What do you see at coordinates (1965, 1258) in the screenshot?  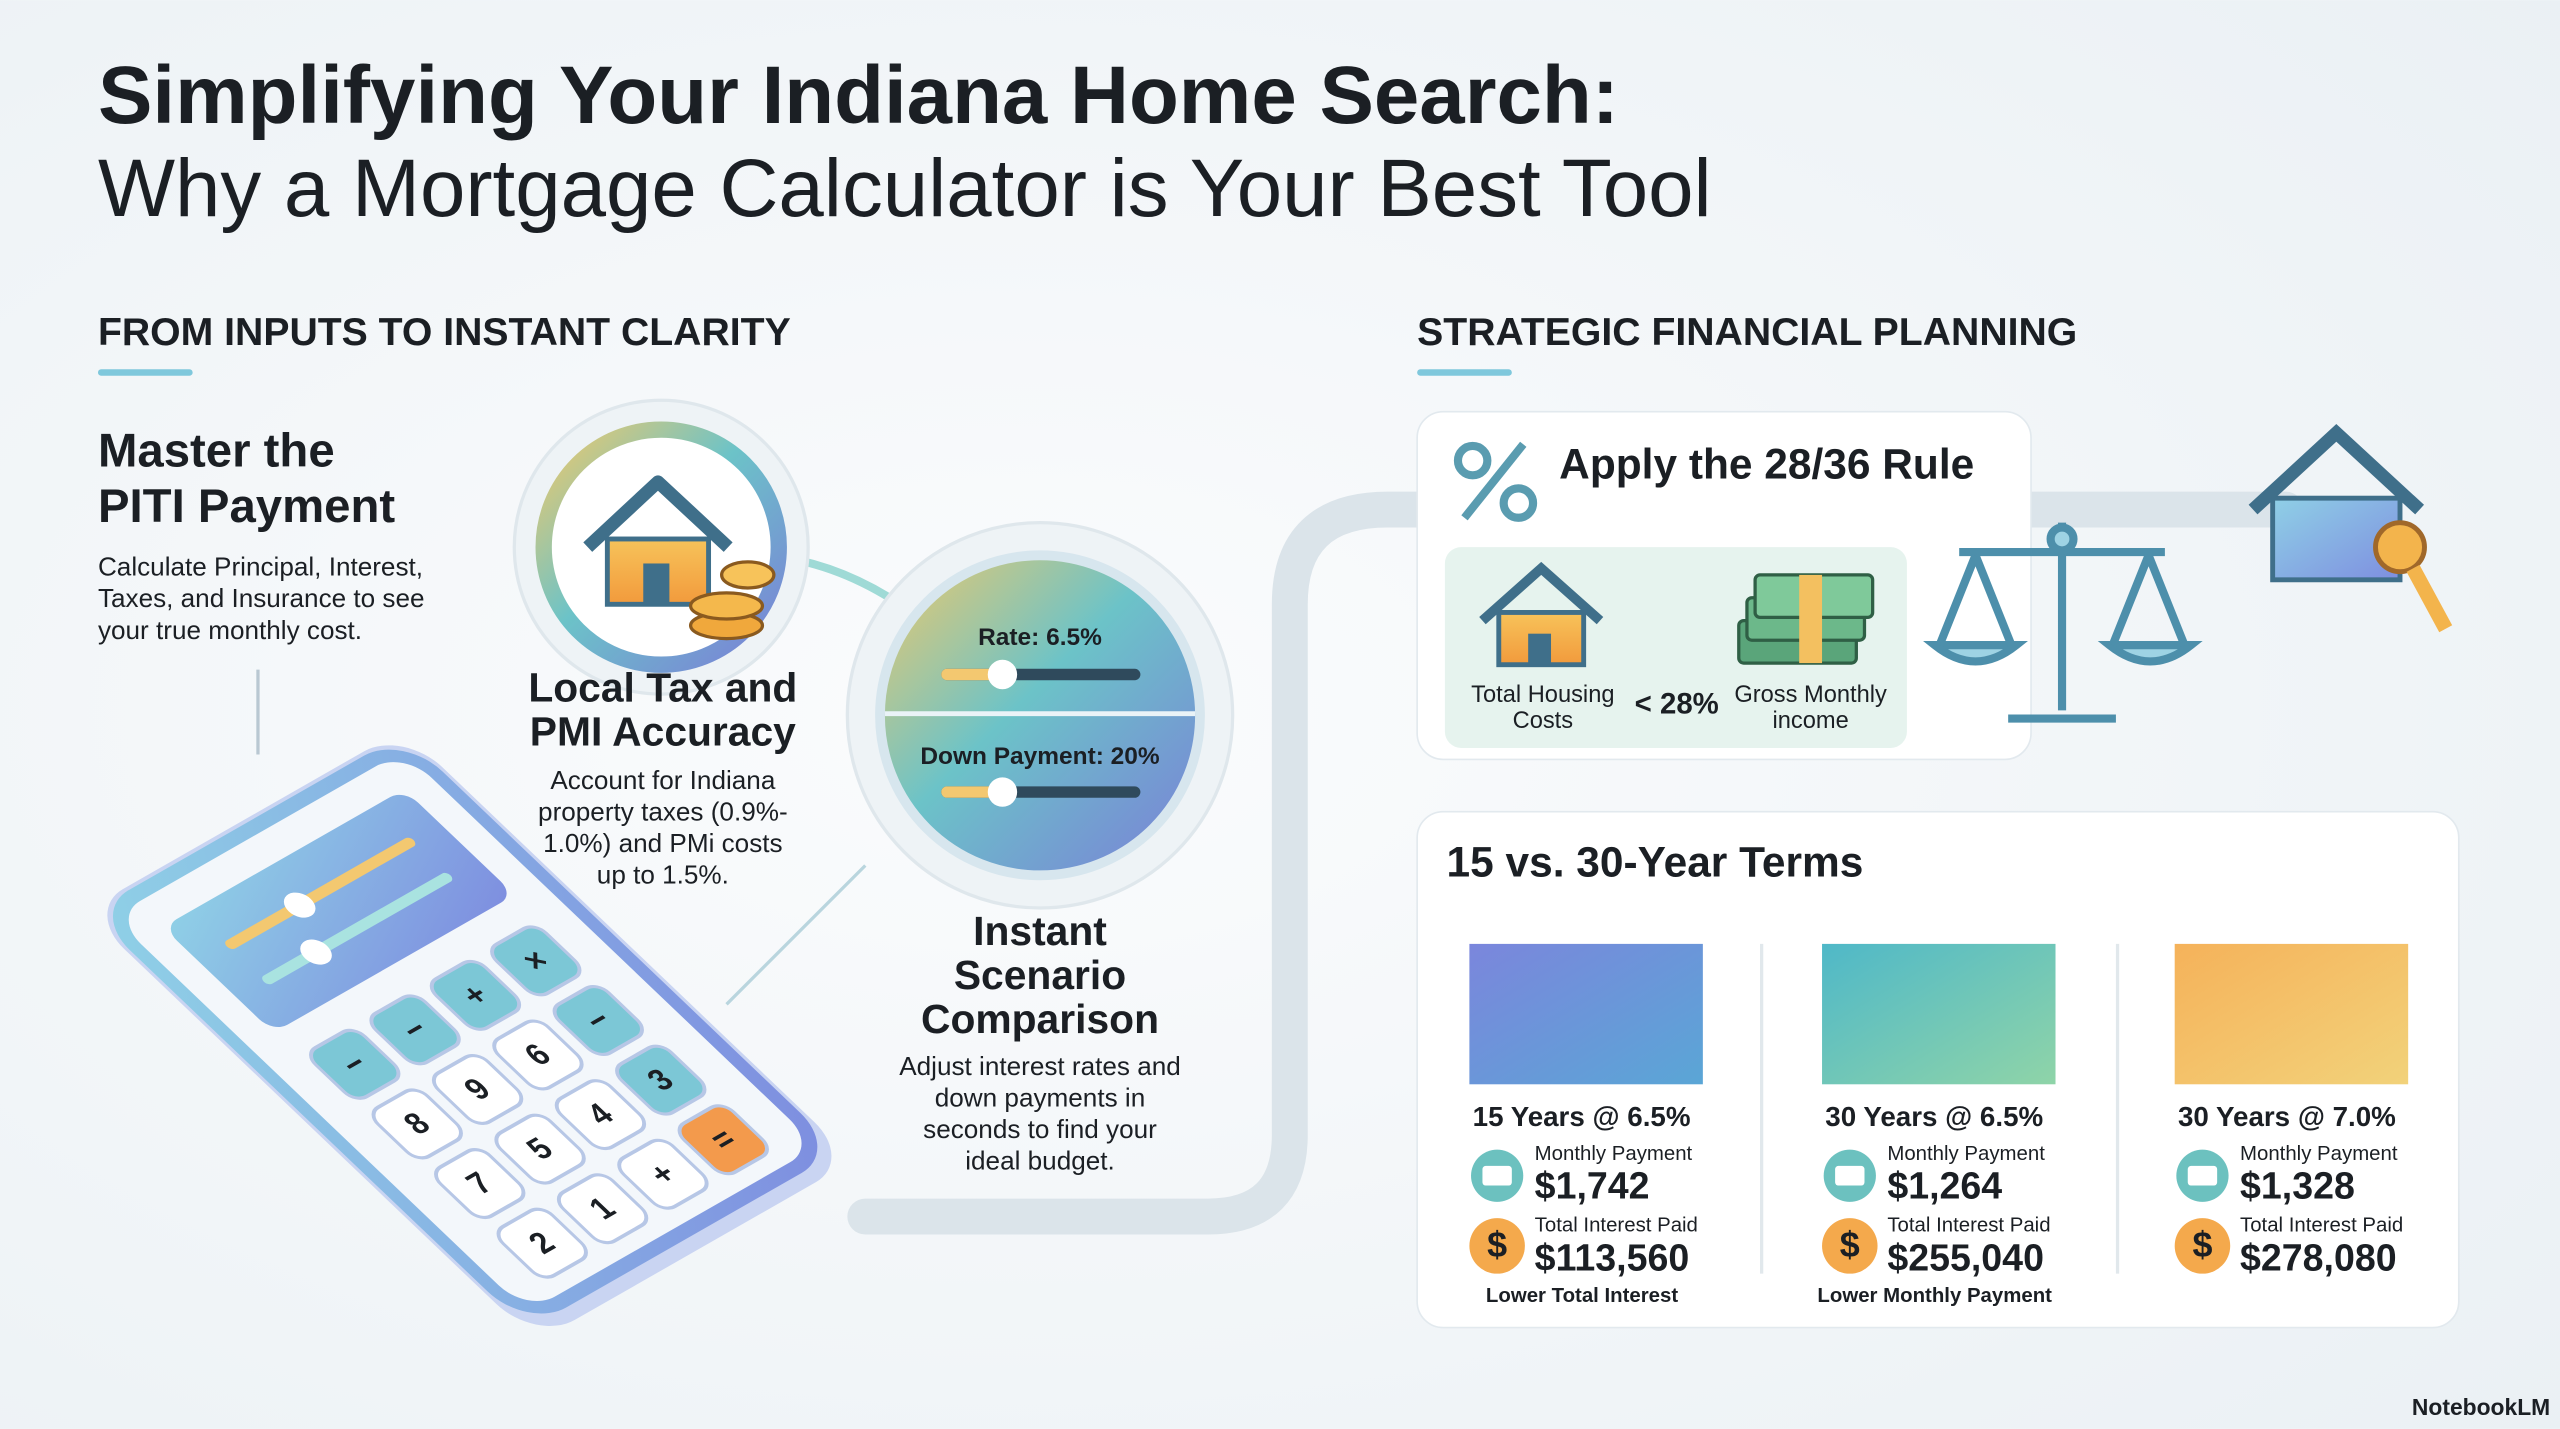 I see `interest-value: $255,040` at bounding box center [1965, 1258].